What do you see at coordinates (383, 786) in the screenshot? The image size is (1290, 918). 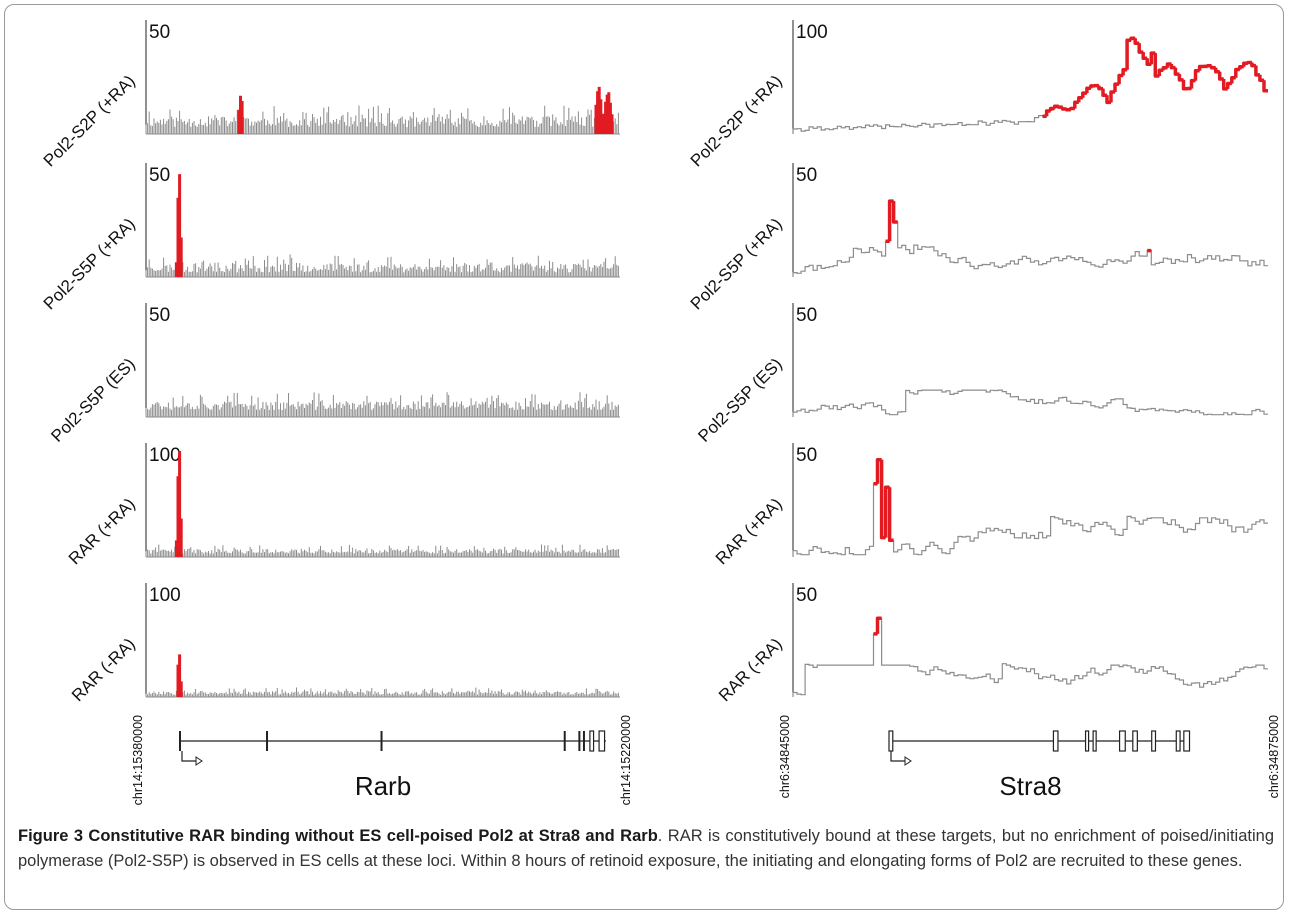 I see `gene-name: Rarb` at bounding box center [383, 786].